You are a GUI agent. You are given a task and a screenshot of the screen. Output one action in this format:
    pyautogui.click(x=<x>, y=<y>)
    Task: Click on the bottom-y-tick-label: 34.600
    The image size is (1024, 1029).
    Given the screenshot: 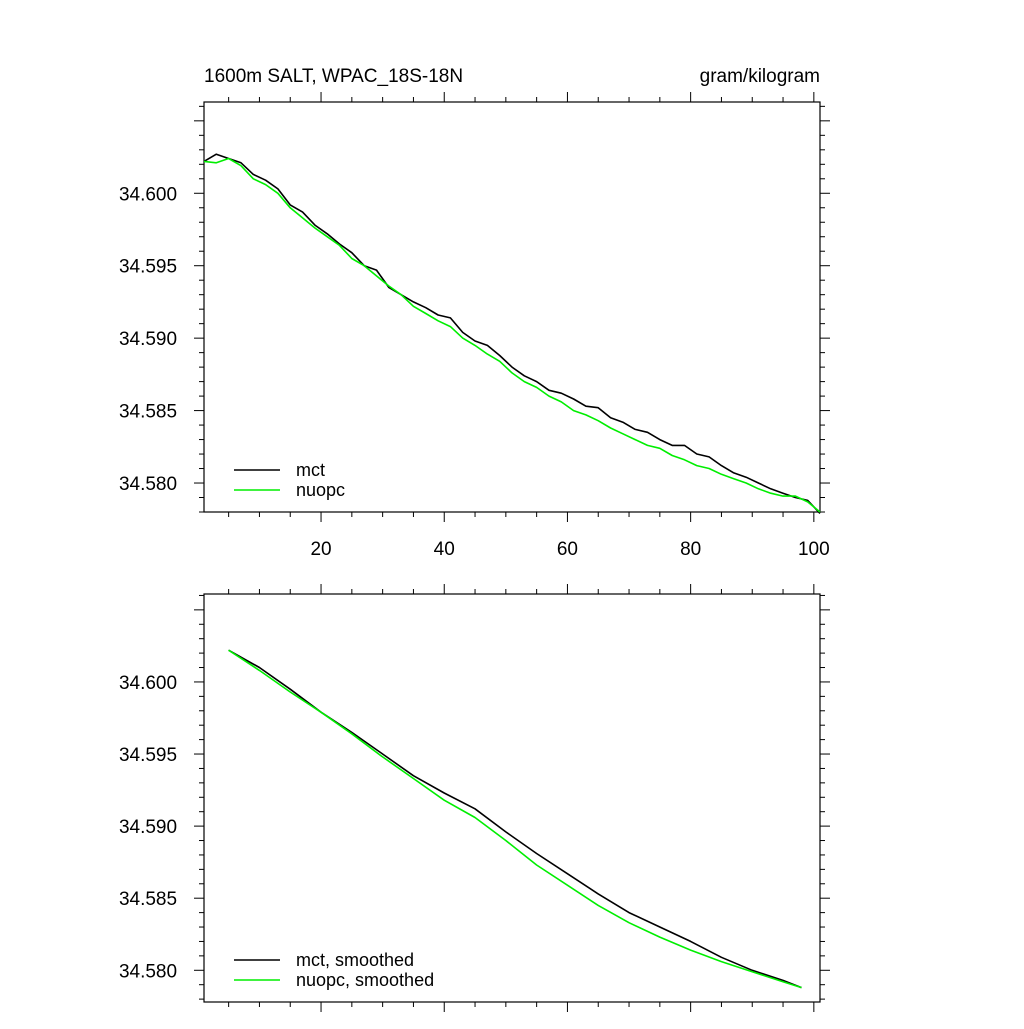 What is the action you would take?
    pyautogui.click(x=148, y=683)
    